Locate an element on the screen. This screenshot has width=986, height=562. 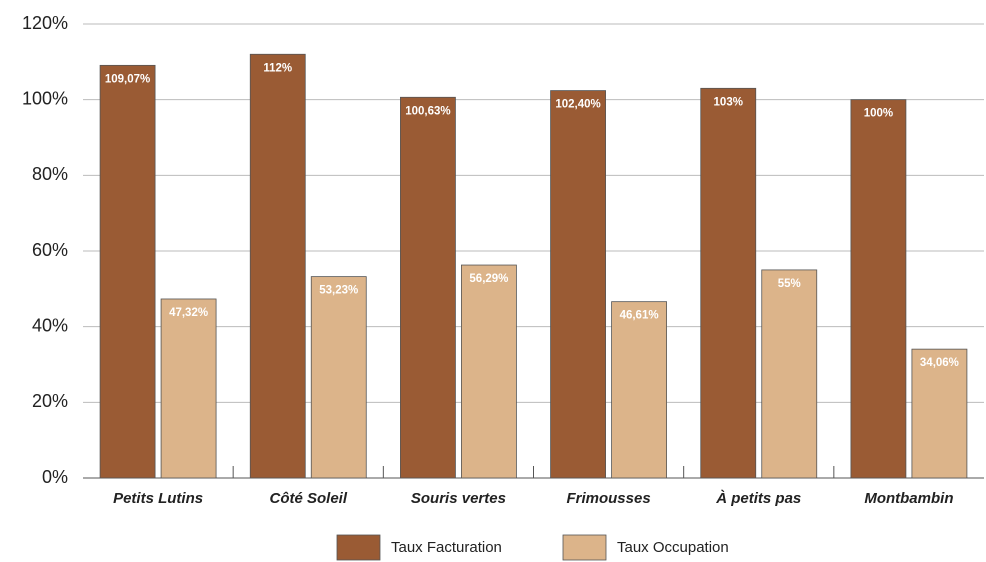
value-label: 102,40% is located at coordinates (577, 105).